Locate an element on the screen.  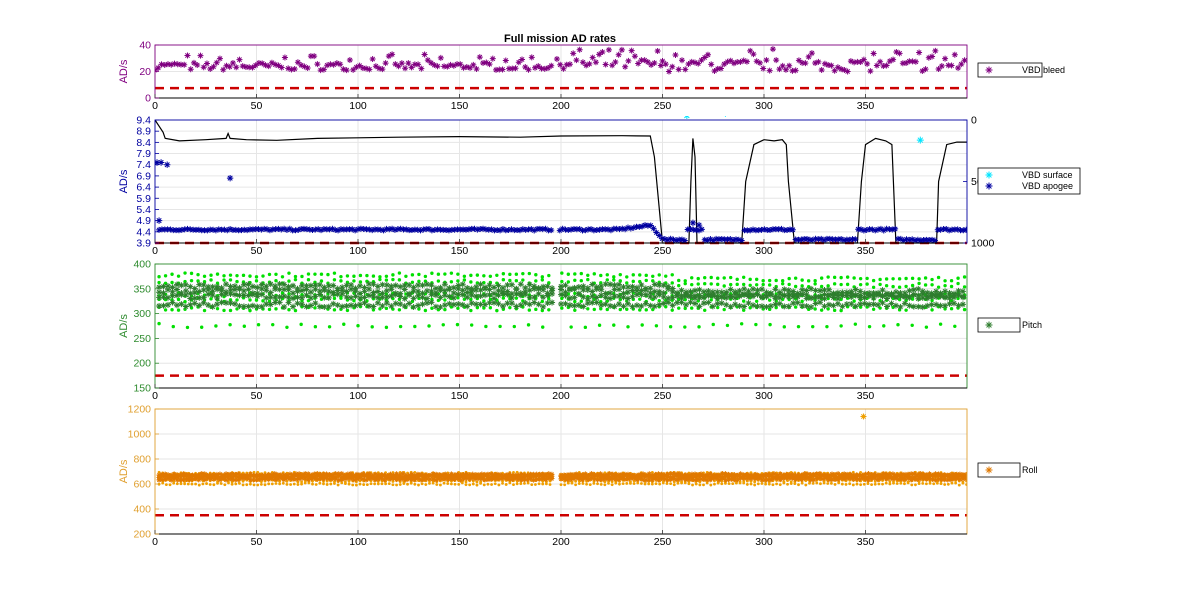
plot-marks is located at coordinates (561, 68).